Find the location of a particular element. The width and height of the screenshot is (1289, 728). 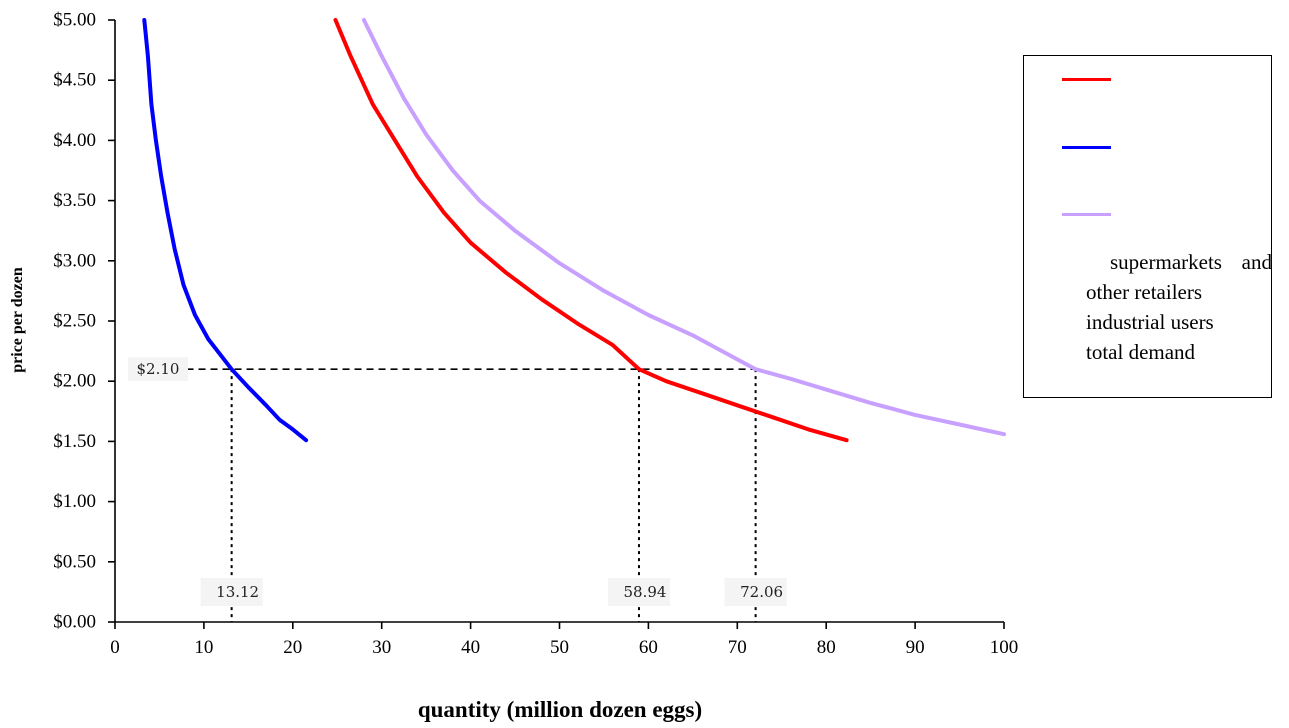

quantity-annotation-label: 72.06 is located at coordinates (761, 592).